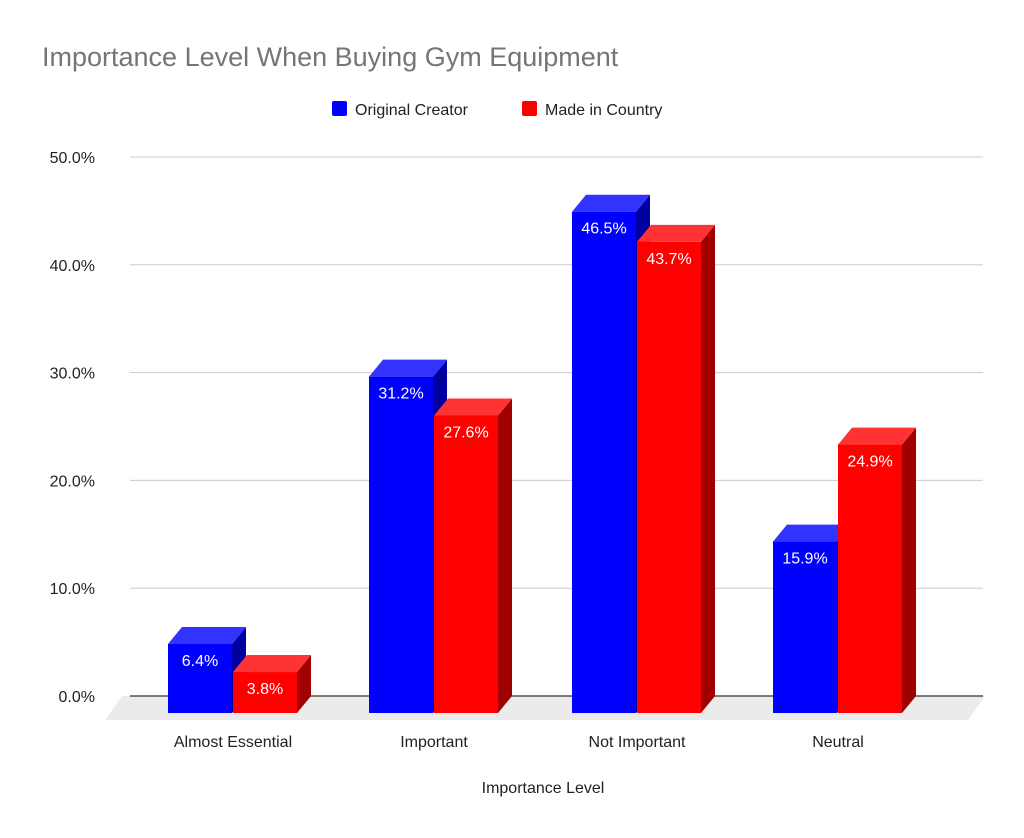  Describe the element at coordinates (543, 788) in the screenshot. I see `x-axis-title: Importance Level` at that location.